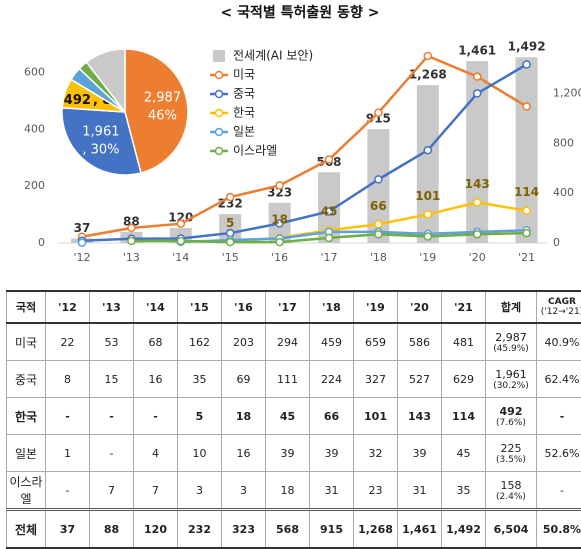 The image size is (581, 549). I want to click on cell: 37, so click(68, 529).